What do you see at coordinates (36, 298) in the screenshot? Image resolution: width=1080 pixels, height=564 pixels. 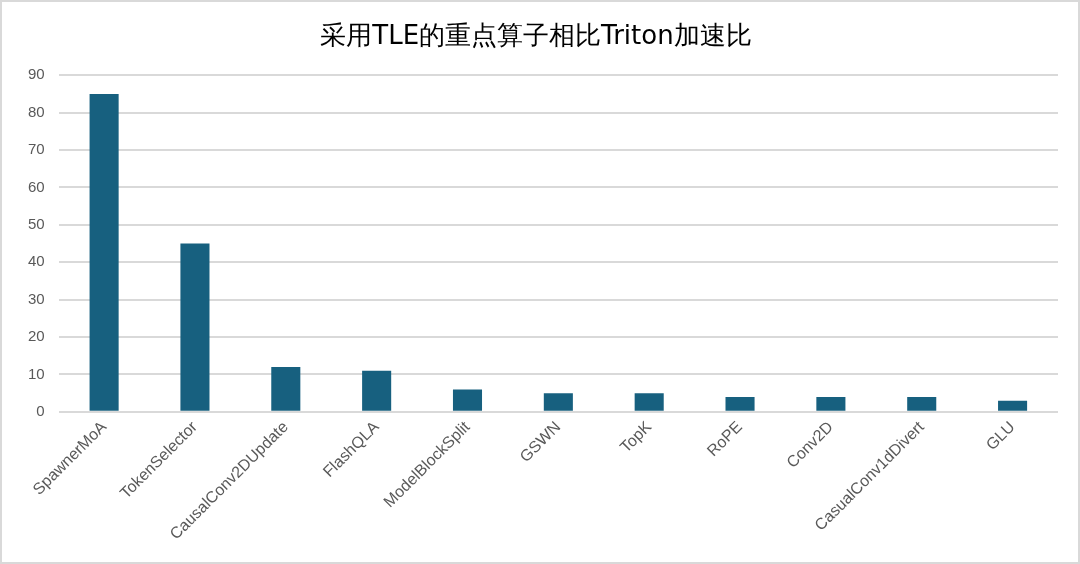 I see `y-tick-label: 30` at bounding box center [36, 298].